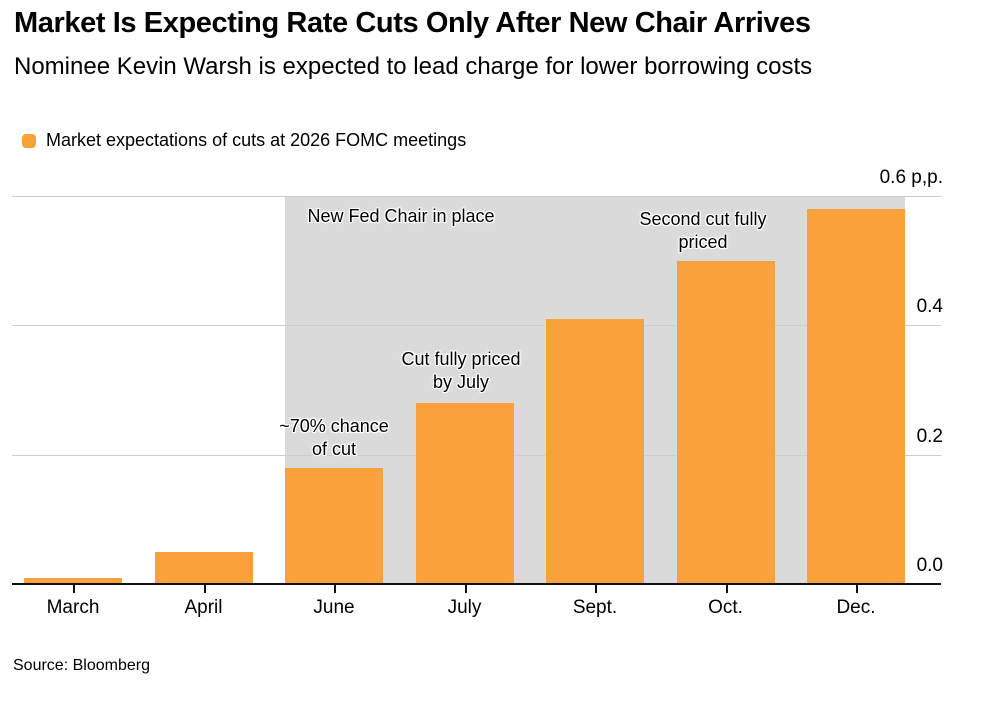 The width and height of the screenshot is (1003, 713). What do you see at coordinates (461, 359) in the screenshot?
I see `annotation-line: Cut fully priced` at bounding box center [461, 359].